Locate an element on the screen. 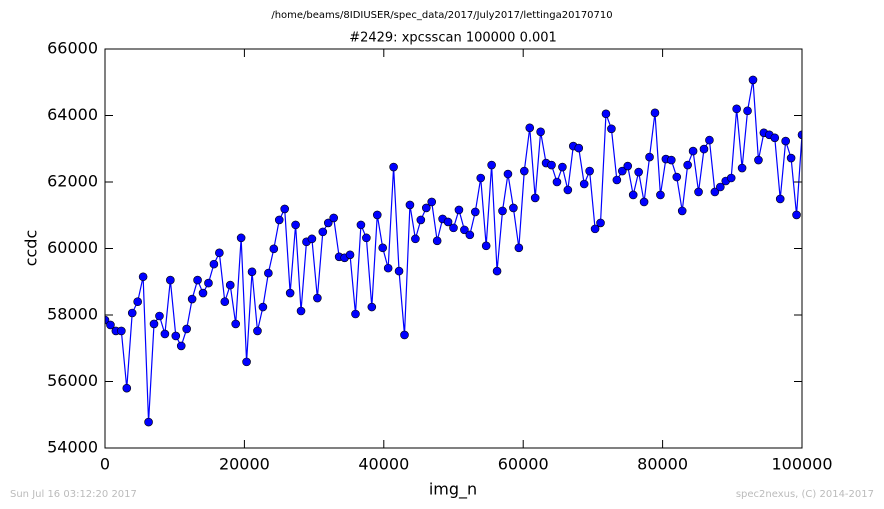  y-tick-label: 60000 is located at coordinates (72, 247).